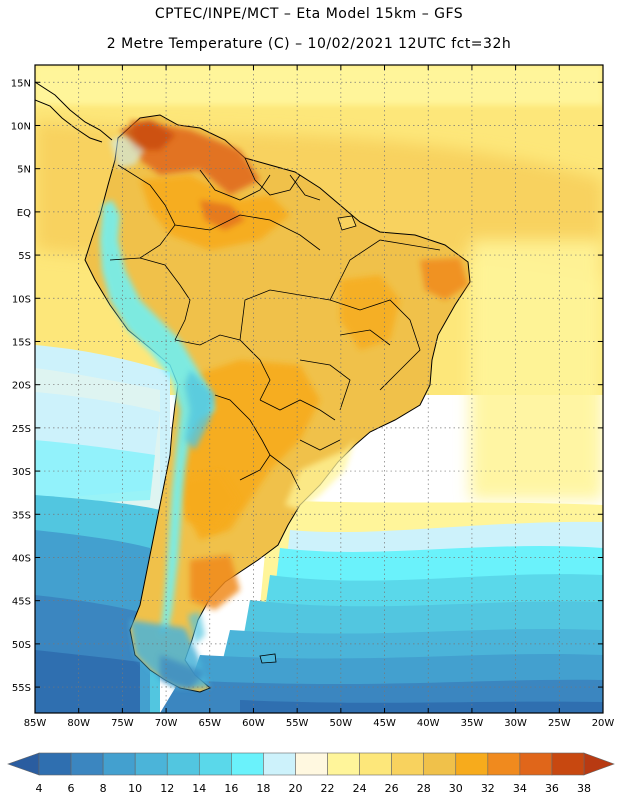 Image resolution: width=618 pixels, height=800 pixels. I want to click on map-title-line-1: CPTEC/INPE/MCT – Eta Model 15km – GFS, so click(309, 14).